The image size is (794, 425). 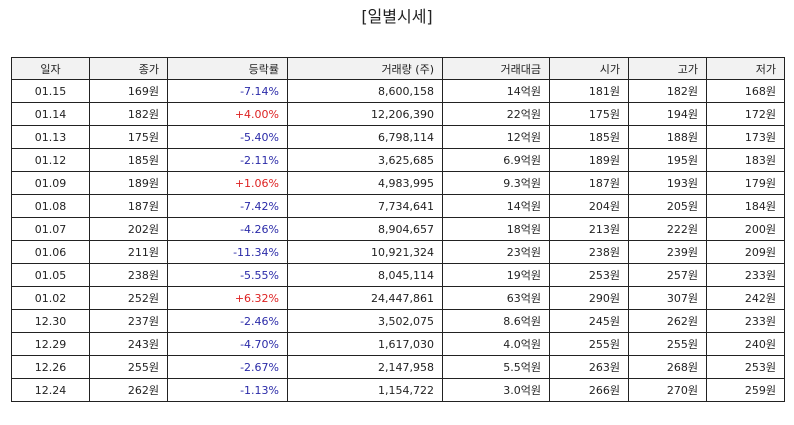 I want to click on volume-cell: 6,798,114, so click(x=365, y=137).